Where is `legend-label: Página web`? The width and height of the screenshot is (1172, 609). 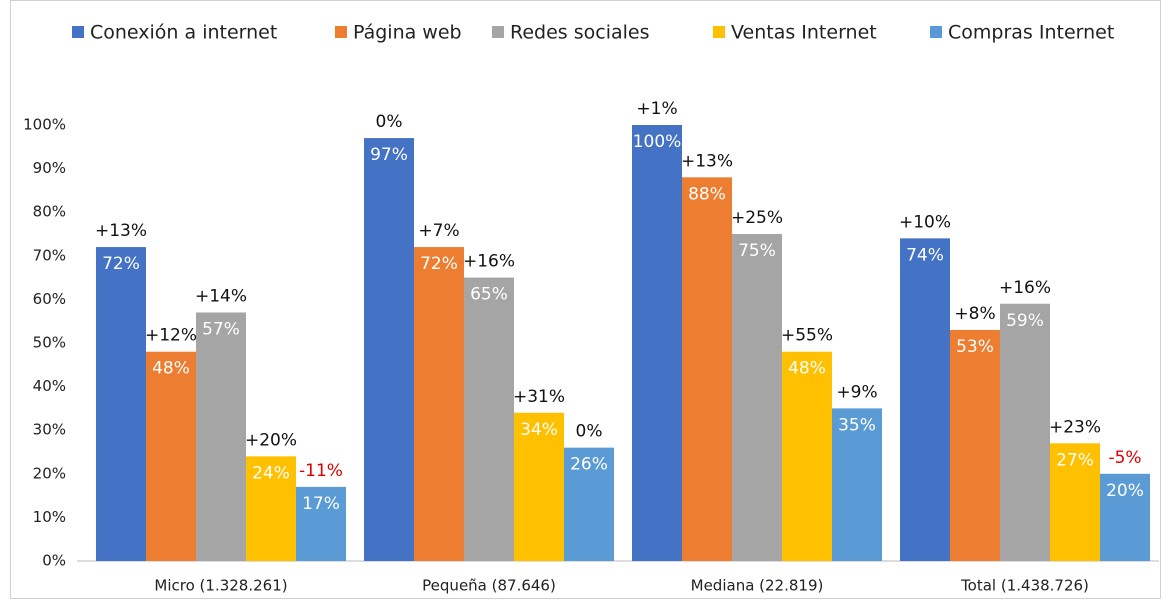 legend-label: Página web is located at coordinates (407, 33).